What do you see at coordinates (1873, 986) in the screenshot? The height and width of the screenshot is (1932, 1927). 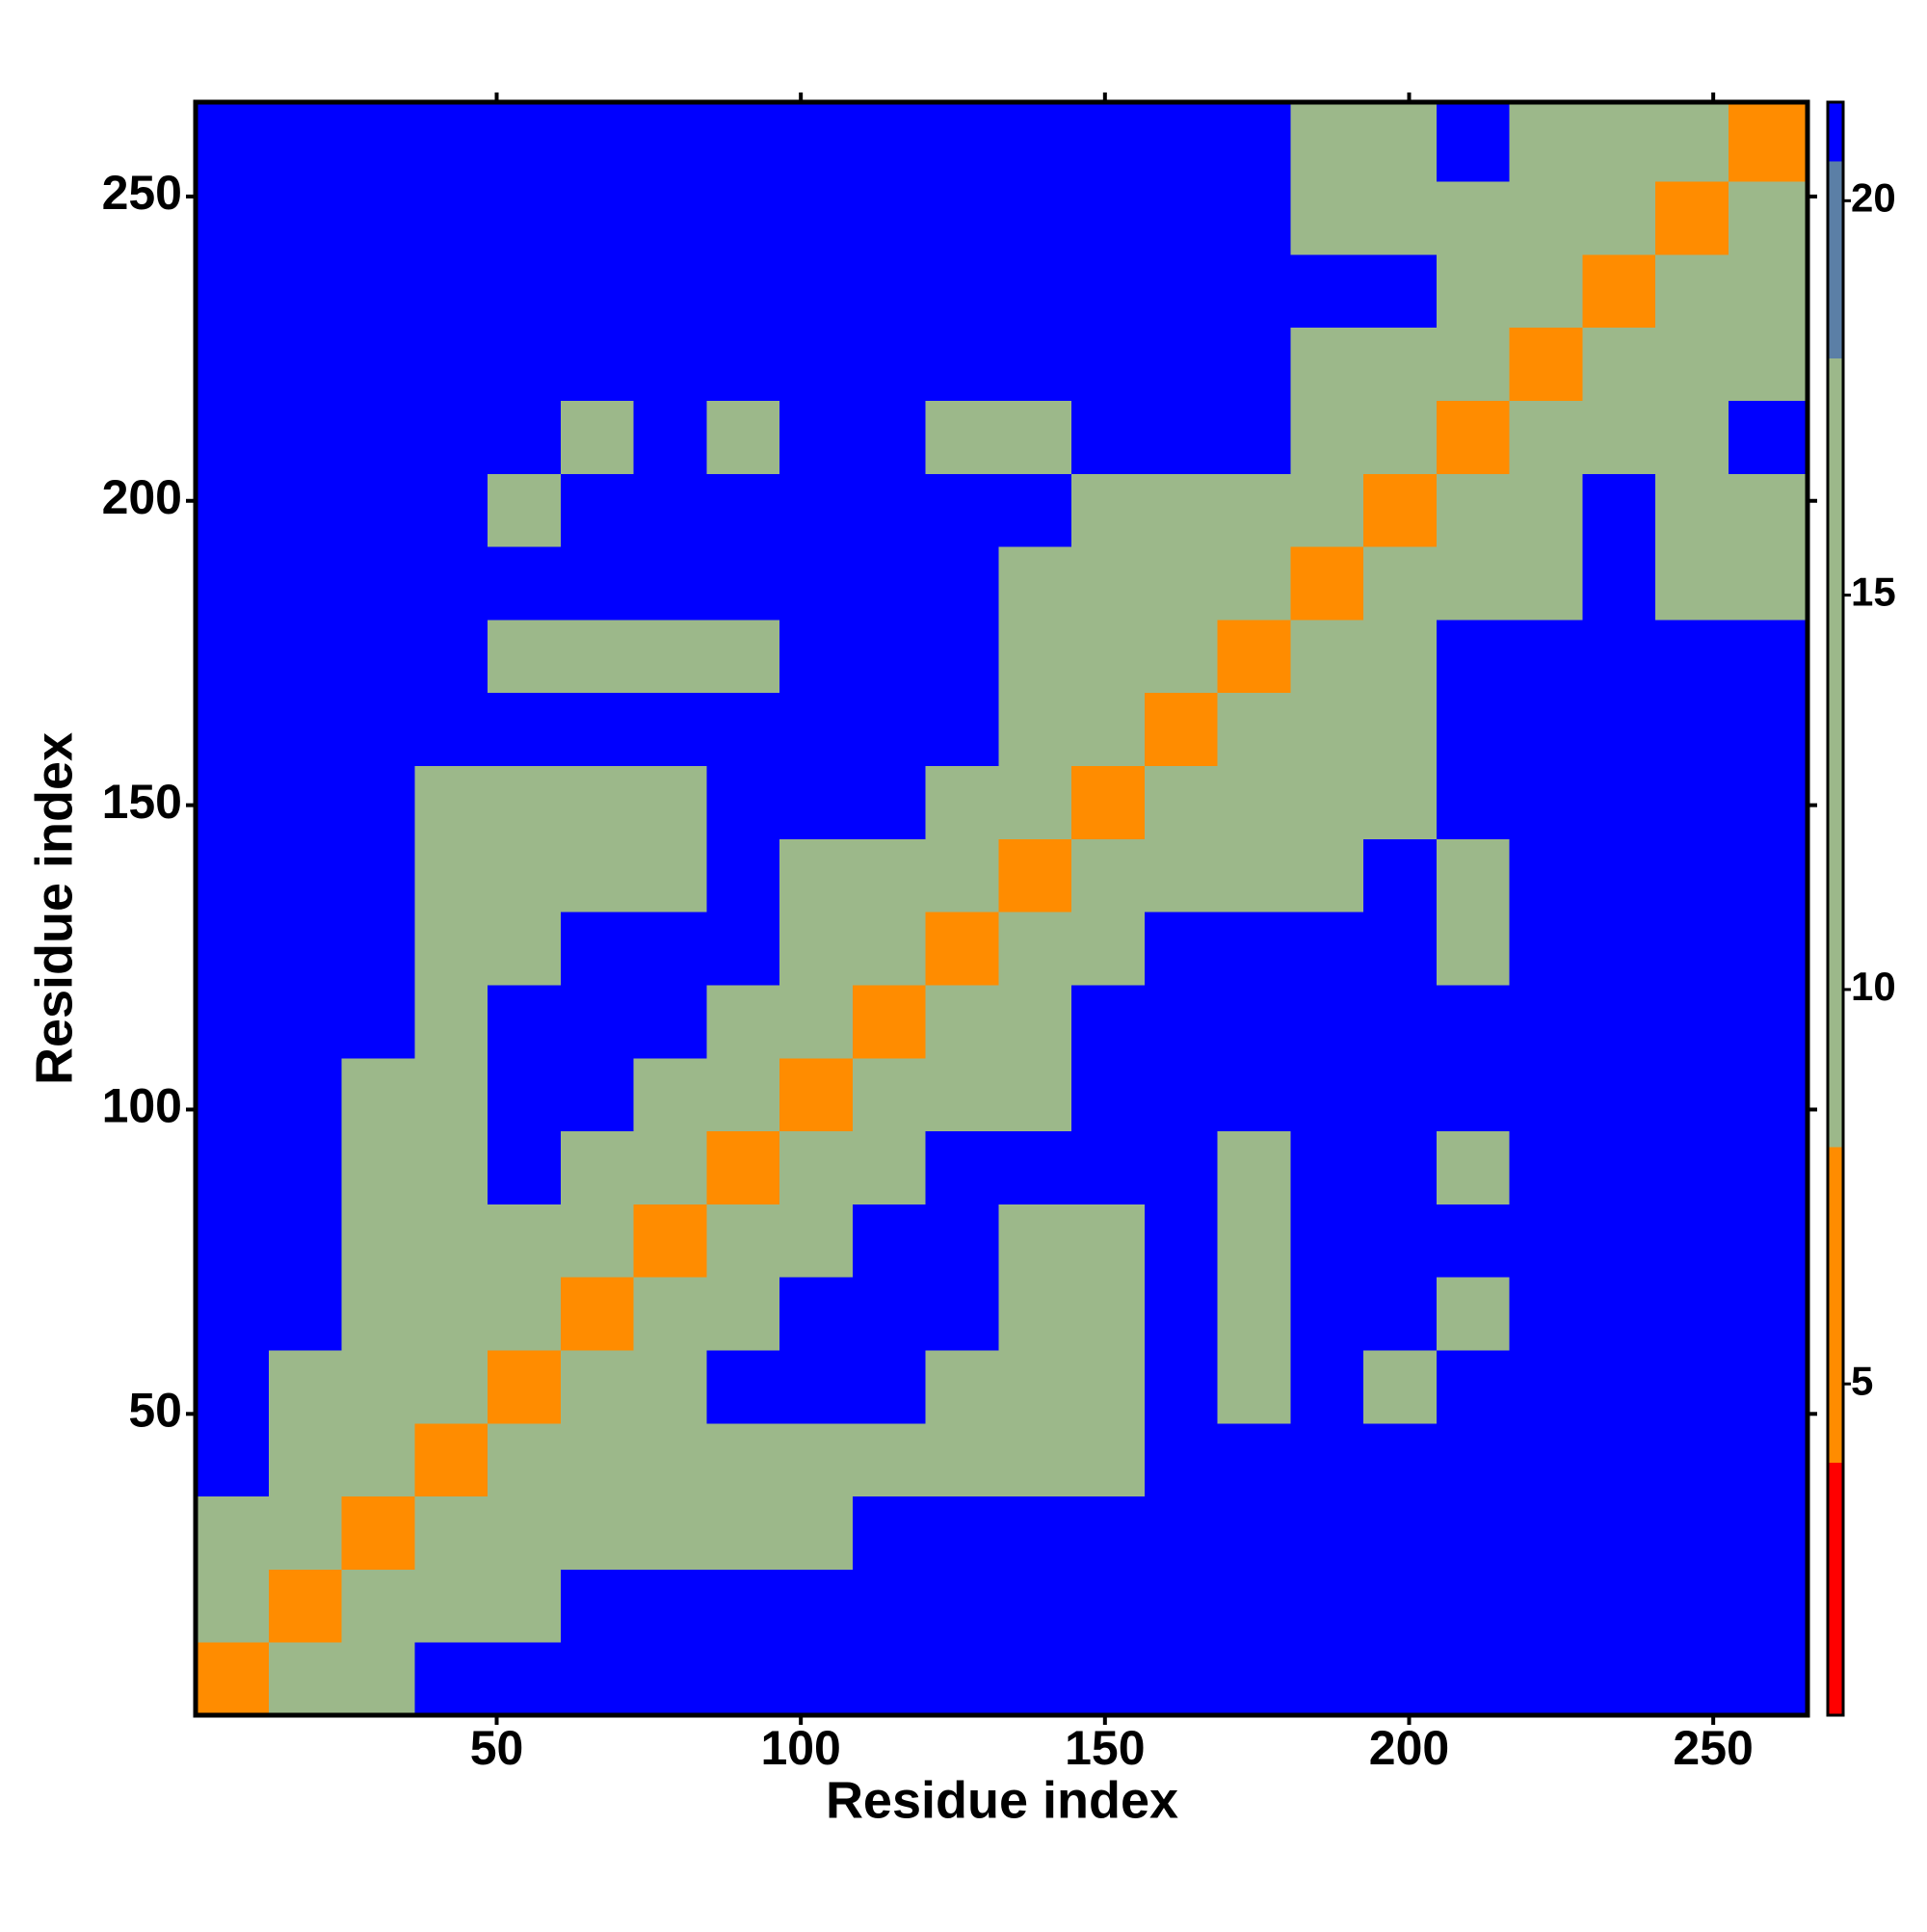 I see `colorbar-tick-label: 10` at bounding box center [1873, 986].